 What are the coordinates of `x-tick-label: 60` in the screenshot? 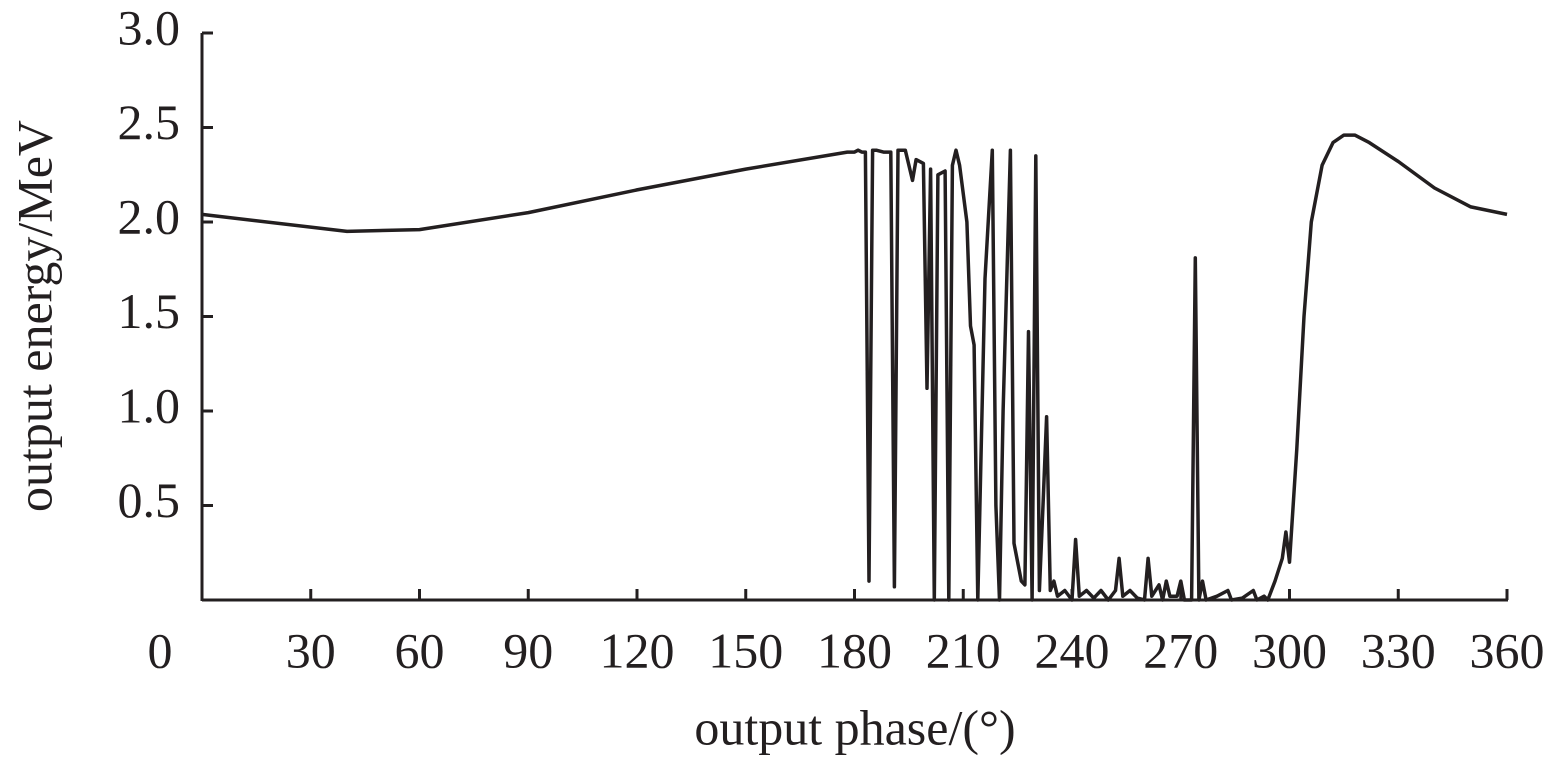 It's located at (420, 650).